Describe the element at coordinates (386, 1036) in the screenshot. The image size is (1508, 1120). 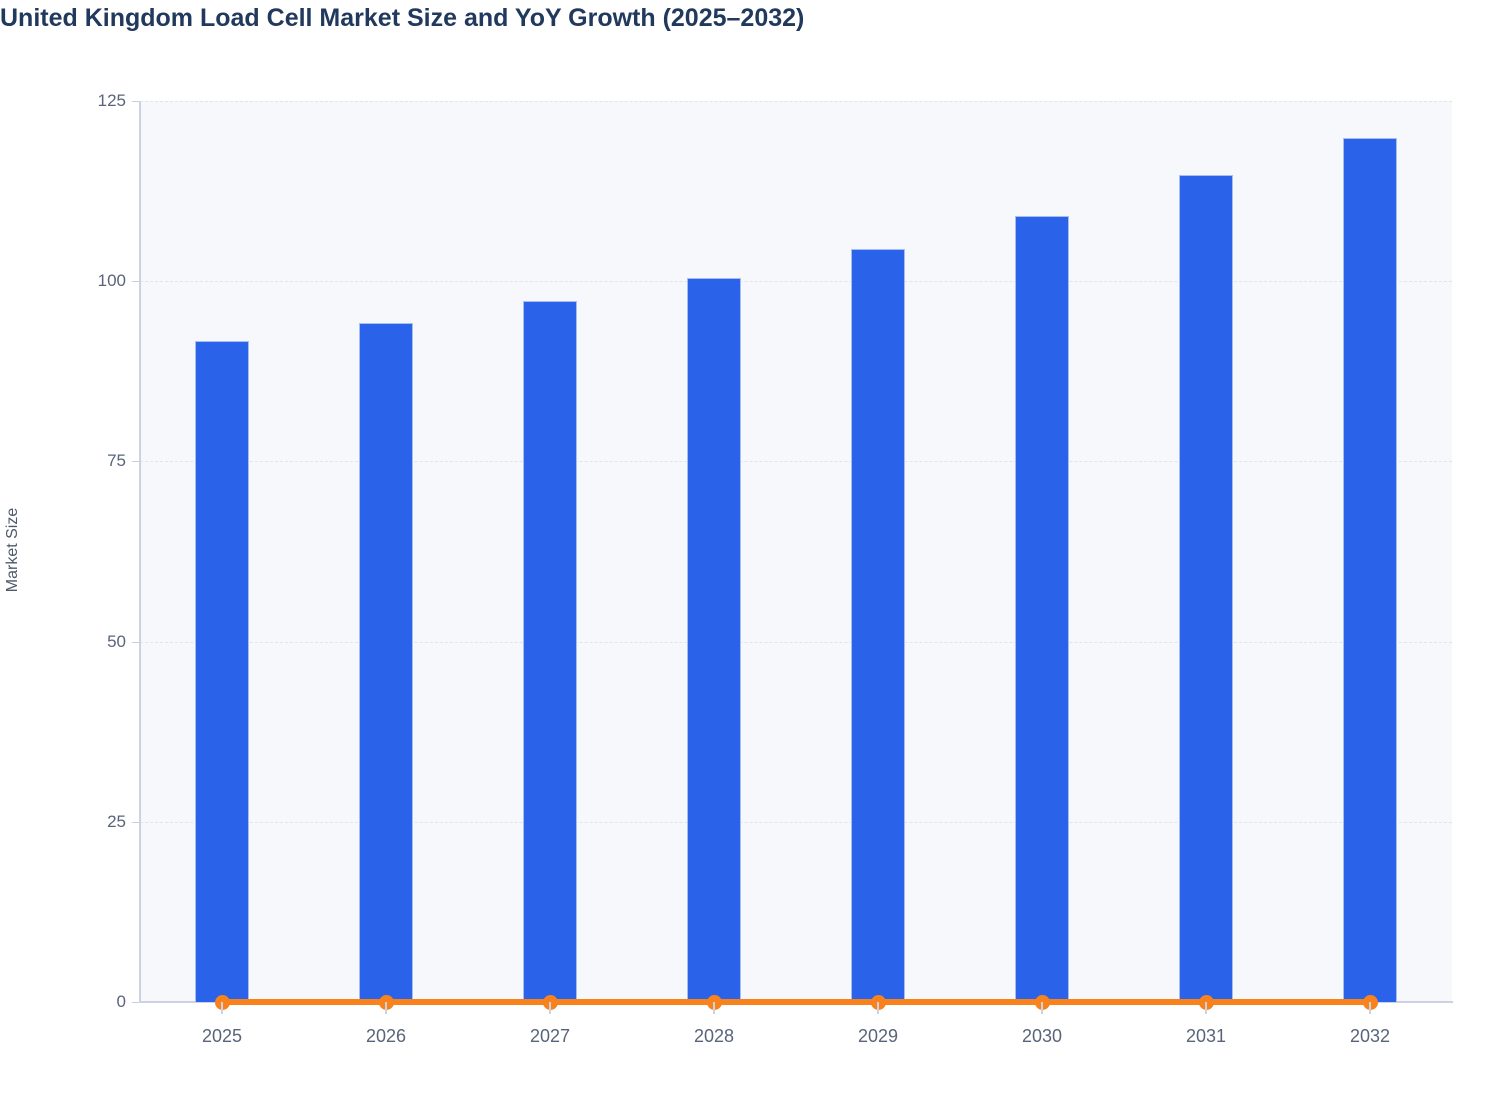
I see `x-tick-label-2026: 2026` at that location.